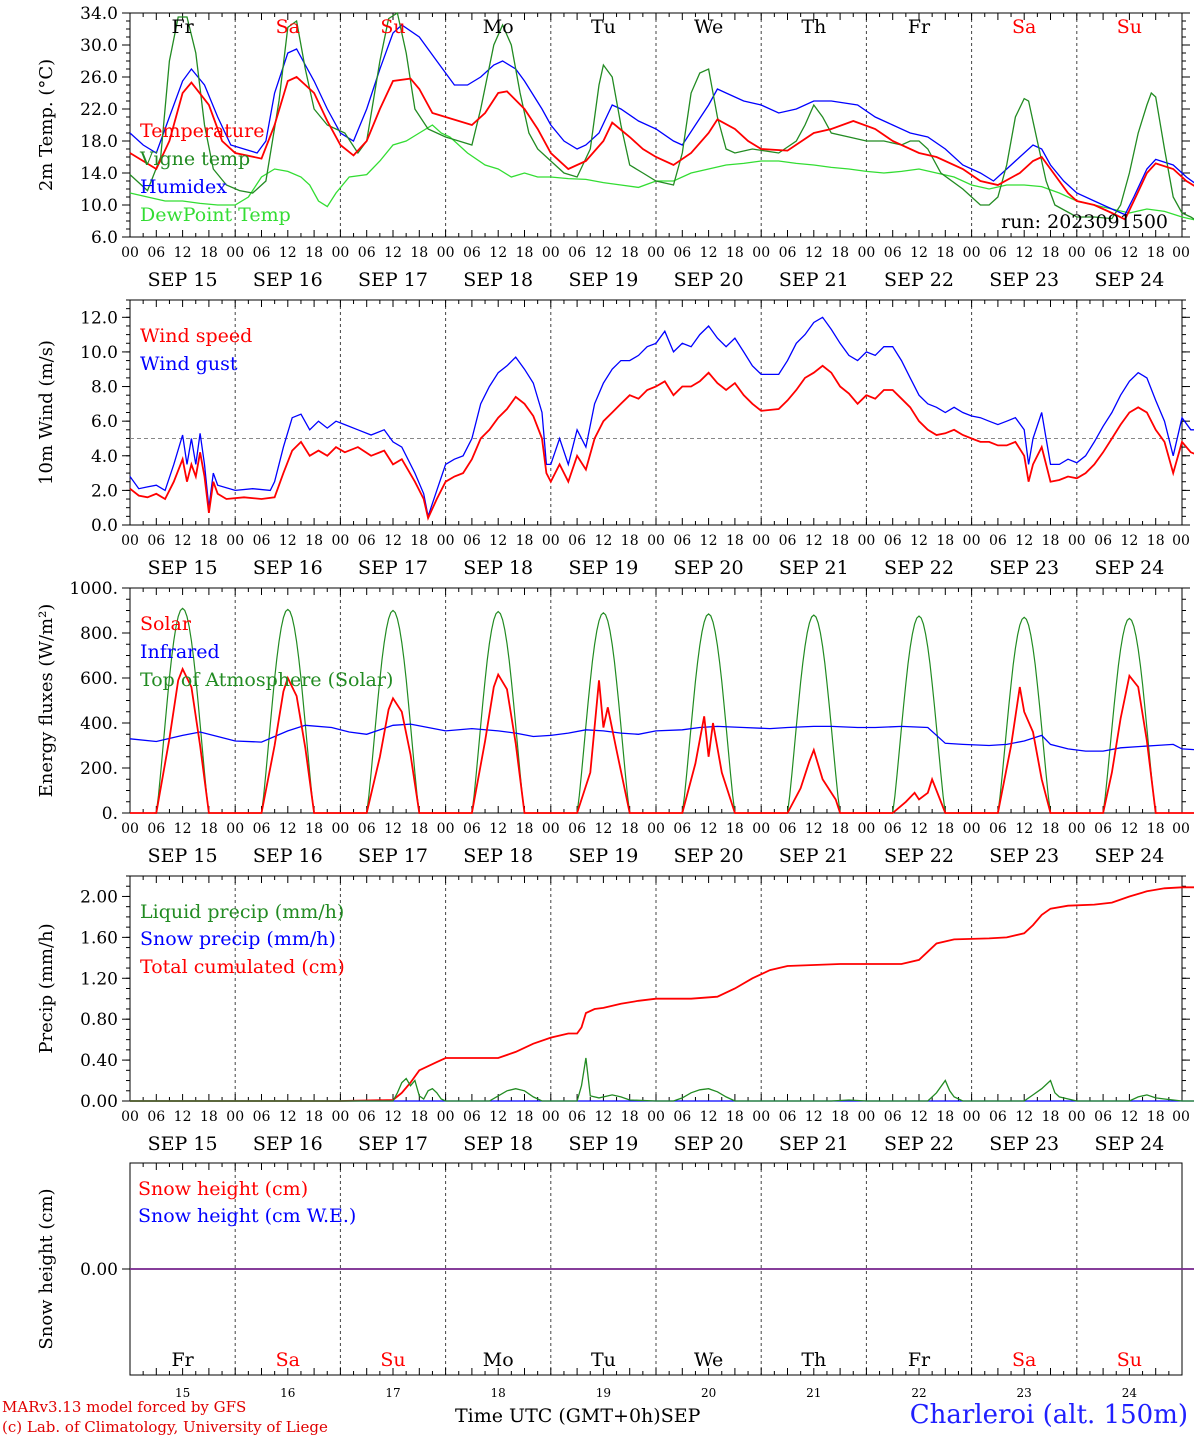 The image size is (1194, 1440). What do you see at coordinates (603, 856) in the screenshot?
I see `date-label: SEP 19` at bounding box center [603, 856].